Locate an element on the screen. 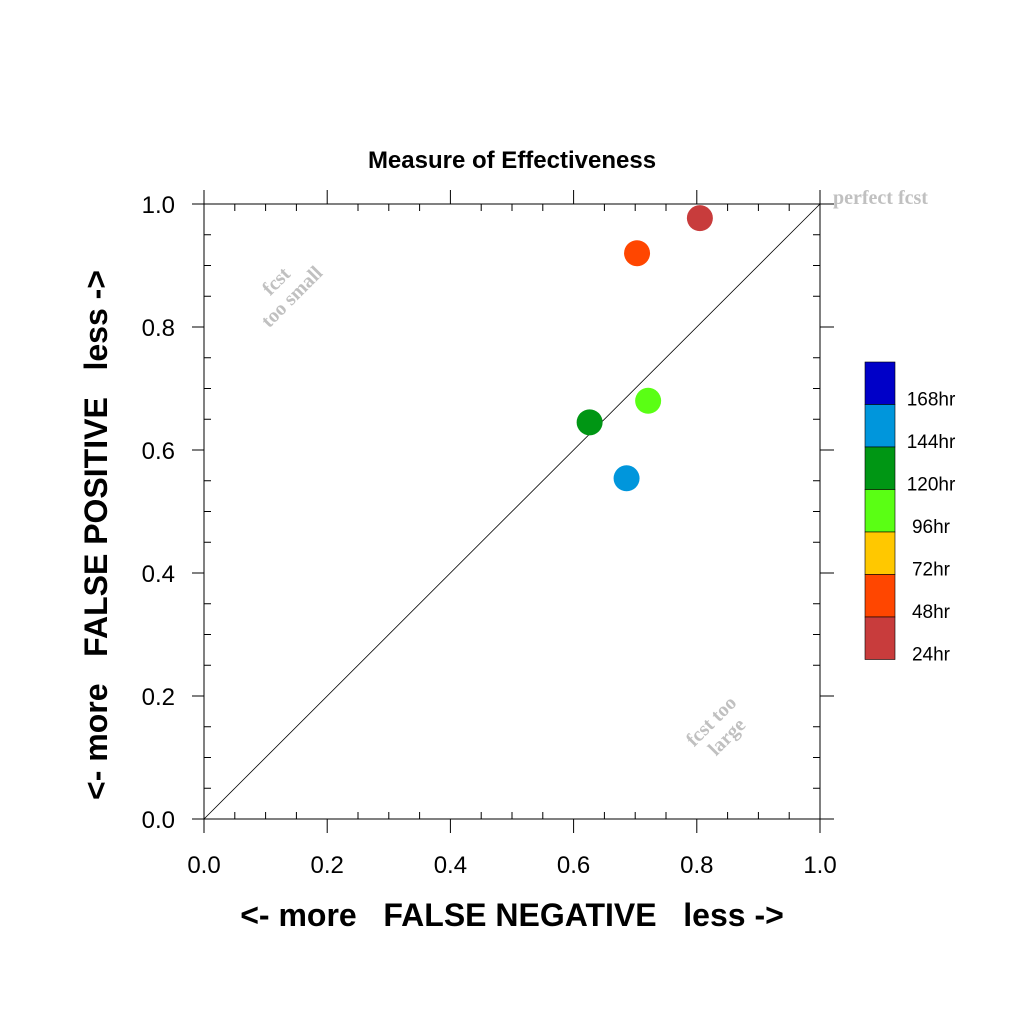 This screenshot has width=1024, height=1024. y-tick-label: 0.2 is located at coordinates (158, 697).